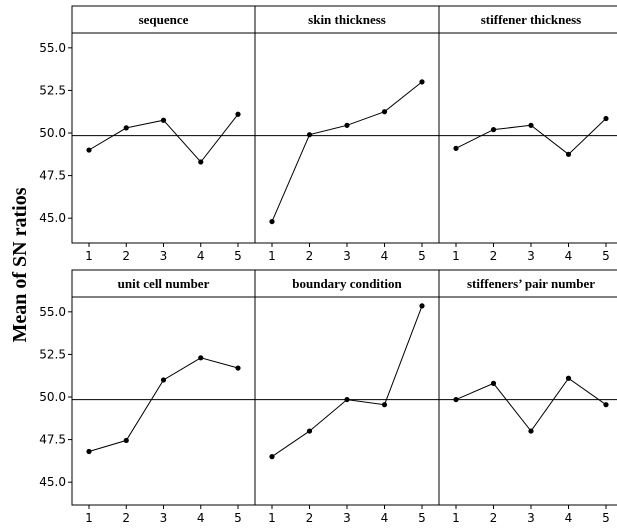 Image resolution: width=617 pixels, height=528 pixels. Describe the element at coordinates (20, 264) in the screenshot. I see `y-axis-title: Mean of SN ratios` at that location.